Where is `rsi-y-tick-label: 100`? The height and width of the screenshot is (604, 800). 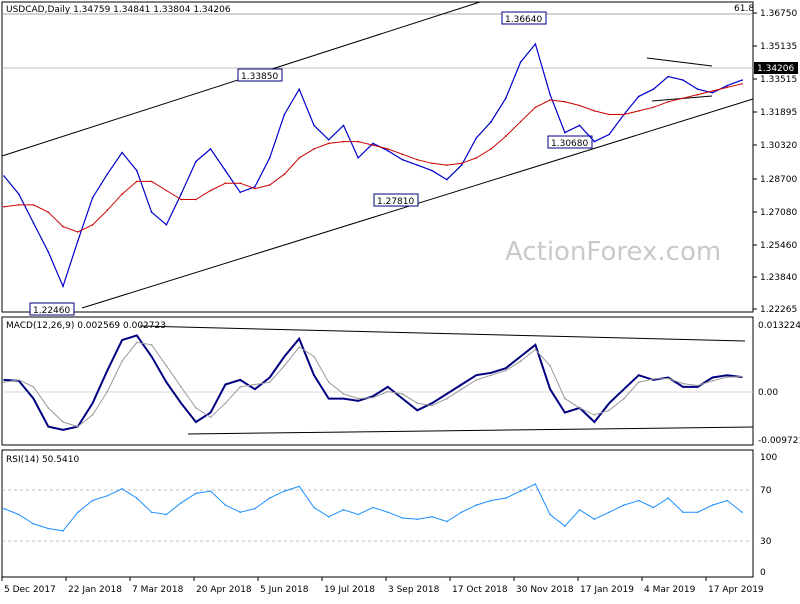
rsi-y-tick-label: 100 is located at coordinates (768, 458).